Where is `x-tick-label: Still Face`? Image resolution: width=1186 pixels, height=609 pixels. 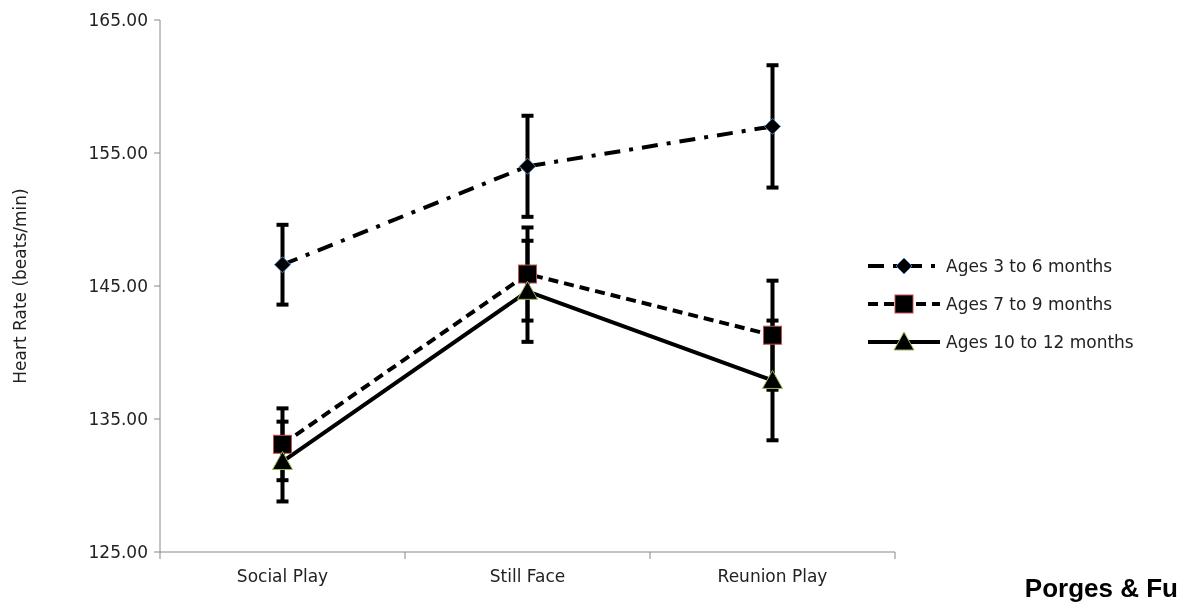
x-tick-label: Still Face is located at coordinates (527, 576).